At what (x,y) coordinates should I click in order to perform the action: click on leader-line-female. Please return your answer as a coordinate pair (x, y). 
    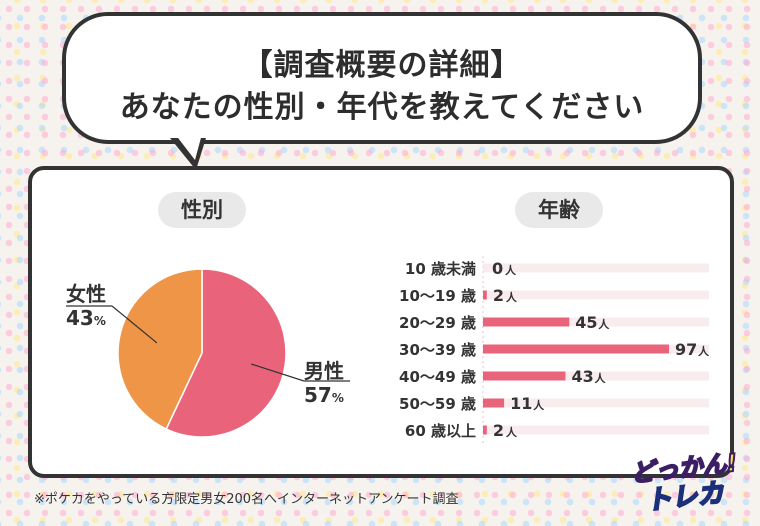
    Looking at the image, I should click on (134, 324).